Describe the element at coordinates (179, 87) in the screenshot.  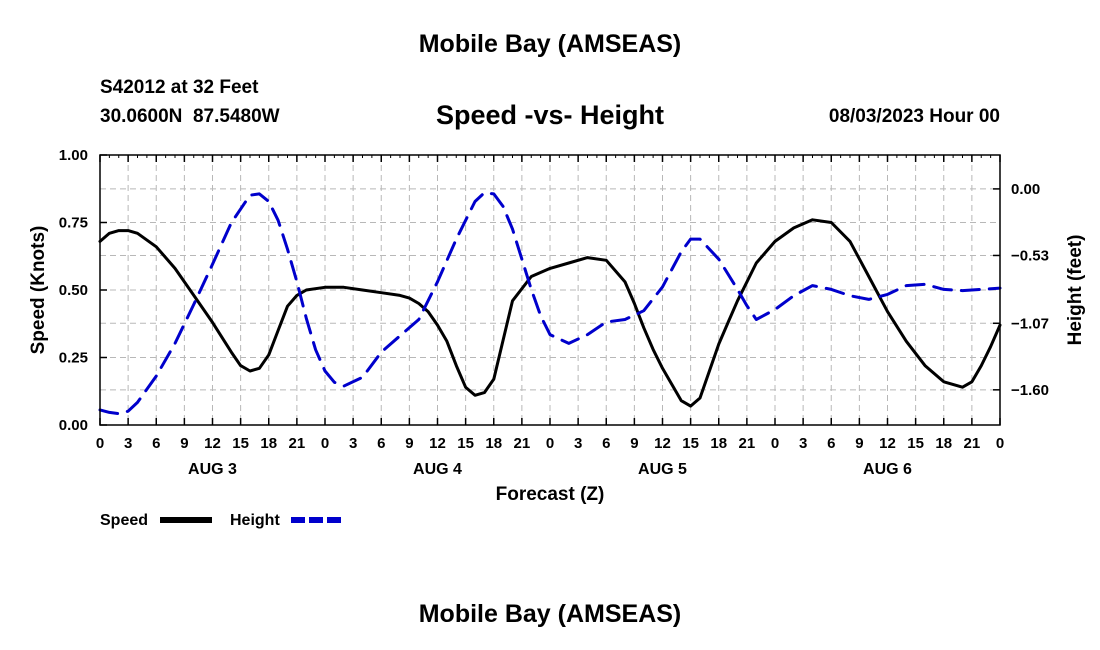
I see `station-label: S42012 at 32 Feet` at that location.